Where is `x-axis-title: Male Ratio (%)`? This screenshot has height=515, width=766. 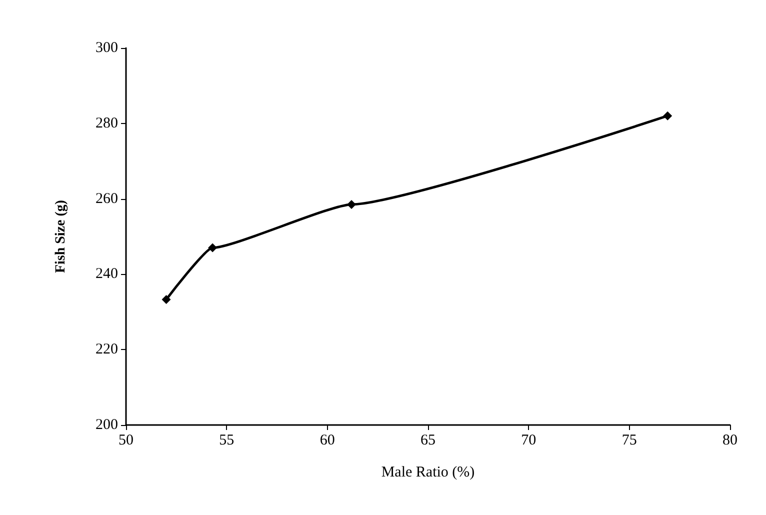 x-axis-title: Male Ratio (%) is located at coordinates (428, 472).